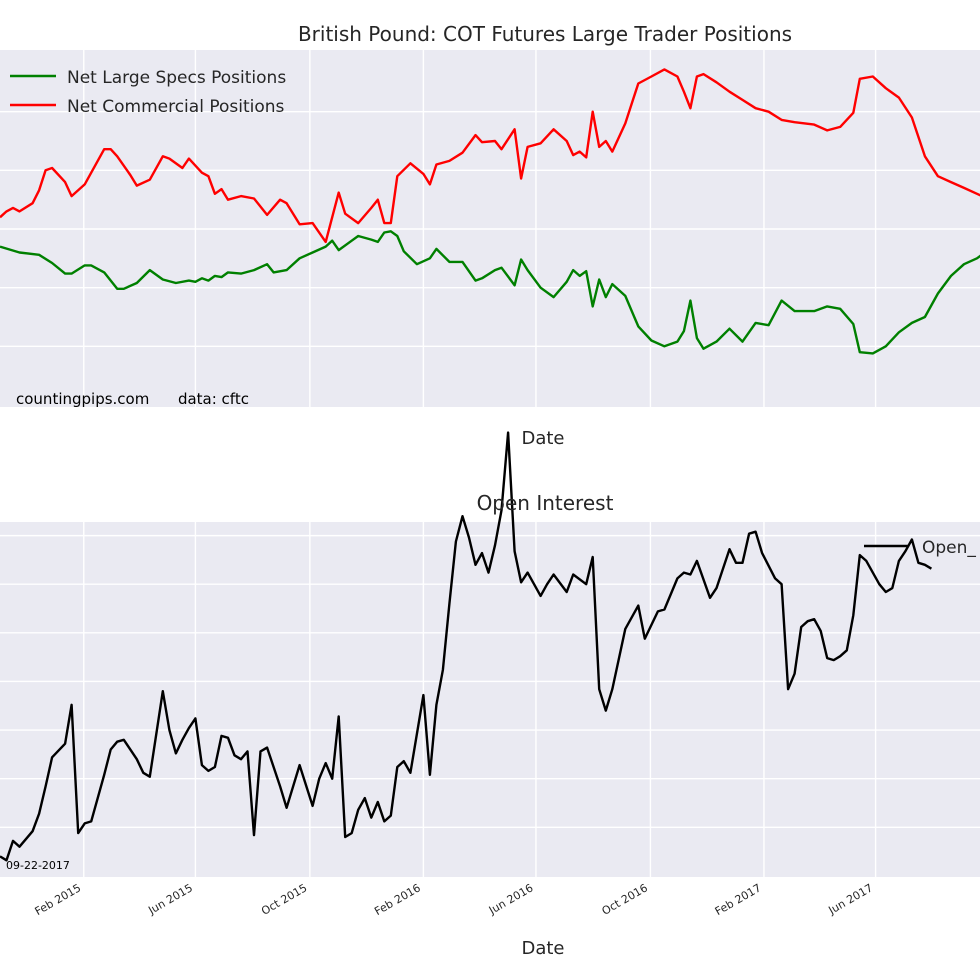 The image size is (980, 980). What do you see at coordinates (625, 899) in the screenshot?
I see `x-tick-label: Oct 2016` at bounding box center [625, 899].